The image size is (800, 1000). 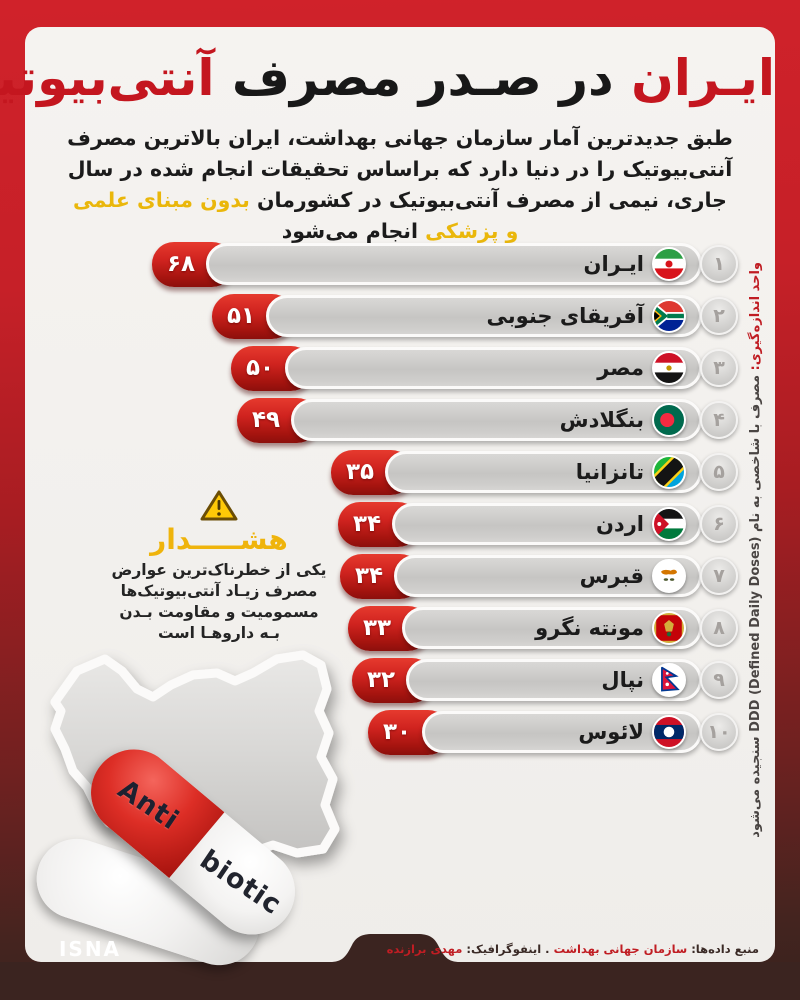 I want to click on bar-value: ۵۱, so click(x=241, y=316).